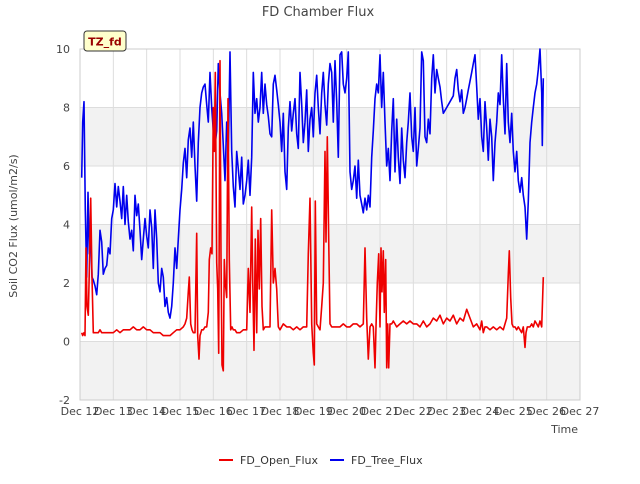  What do you see at coordinates (279, 460) in the screenshot?
I see `legend-label: FD_Open_Flux` at bounding box center [279, 460].